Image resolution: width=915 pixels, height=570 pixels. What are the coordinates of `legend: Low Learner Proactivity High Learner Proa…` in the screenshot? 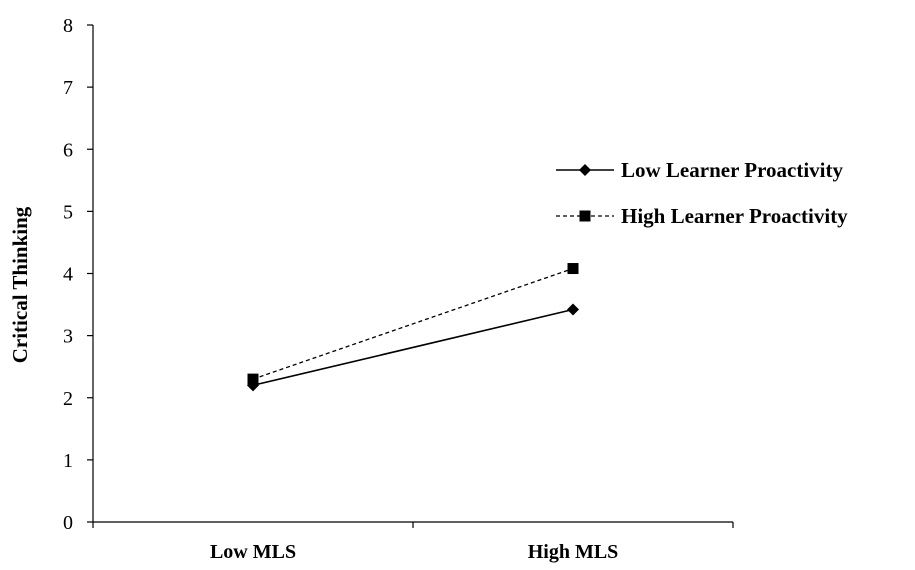 It's located at (702, 193).